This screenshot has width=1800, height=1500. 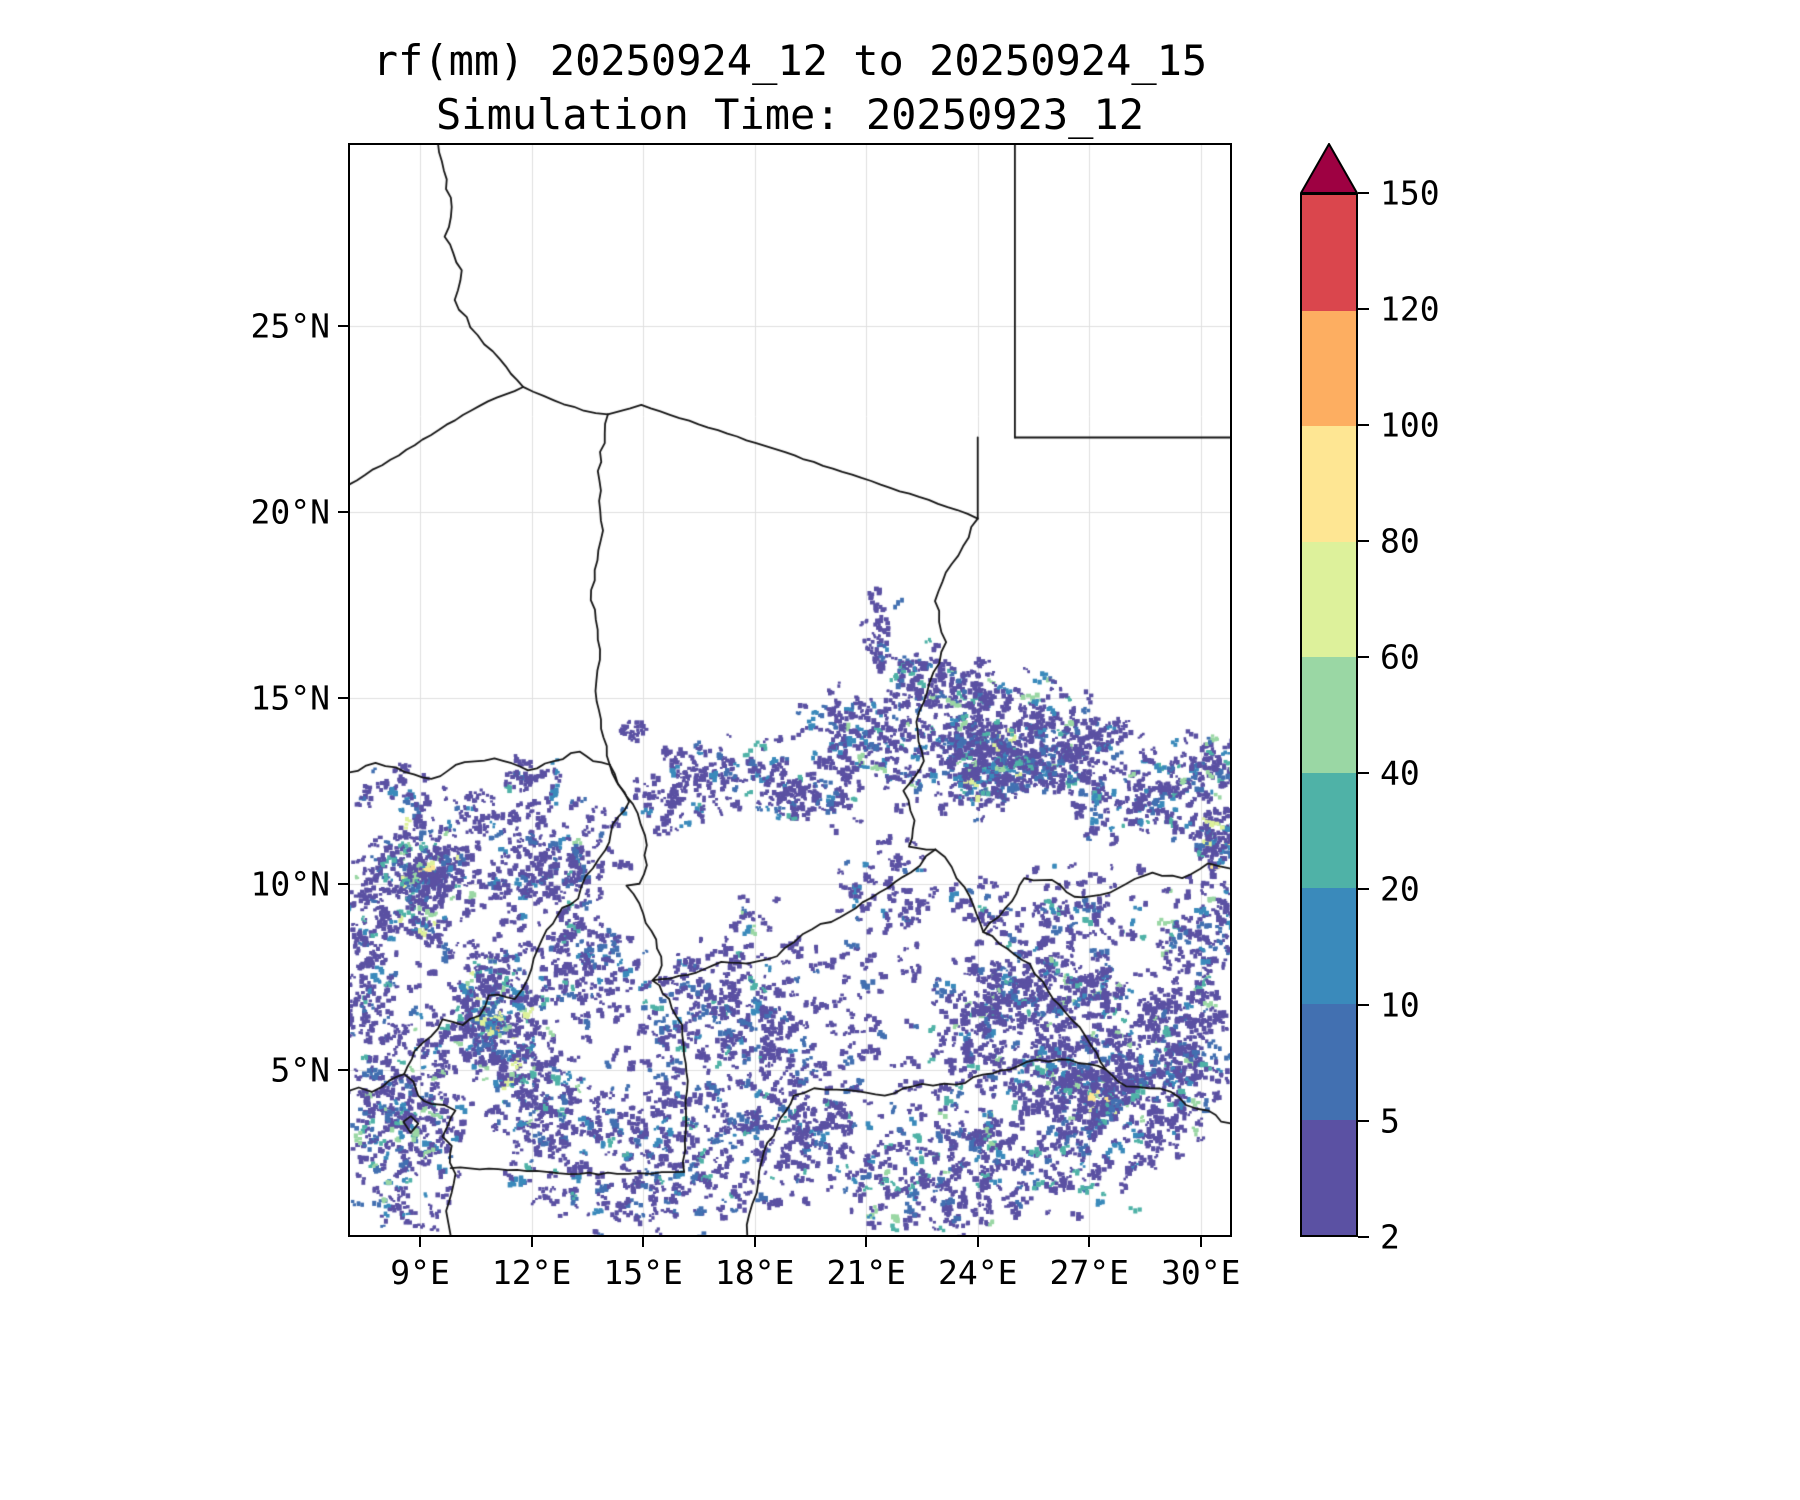 What do you see at coordinates (1400, 889) in the screenshot?
I see `colorbar-tick-label: 20` at bounding box center [1400, 889].